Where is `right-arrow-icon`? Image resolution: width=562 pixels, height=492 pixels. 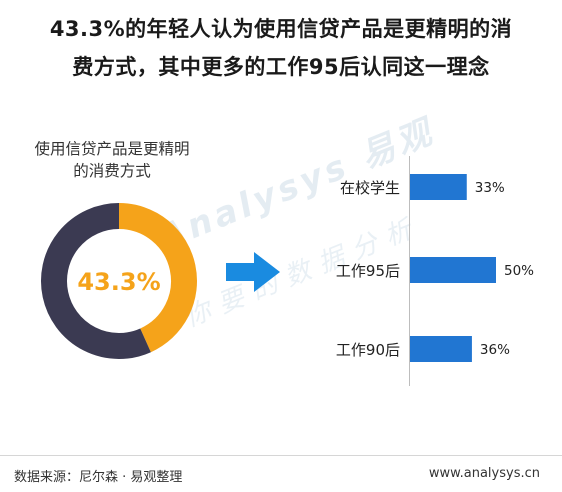 right-arrow-icon is located at coordinates (253, 272).